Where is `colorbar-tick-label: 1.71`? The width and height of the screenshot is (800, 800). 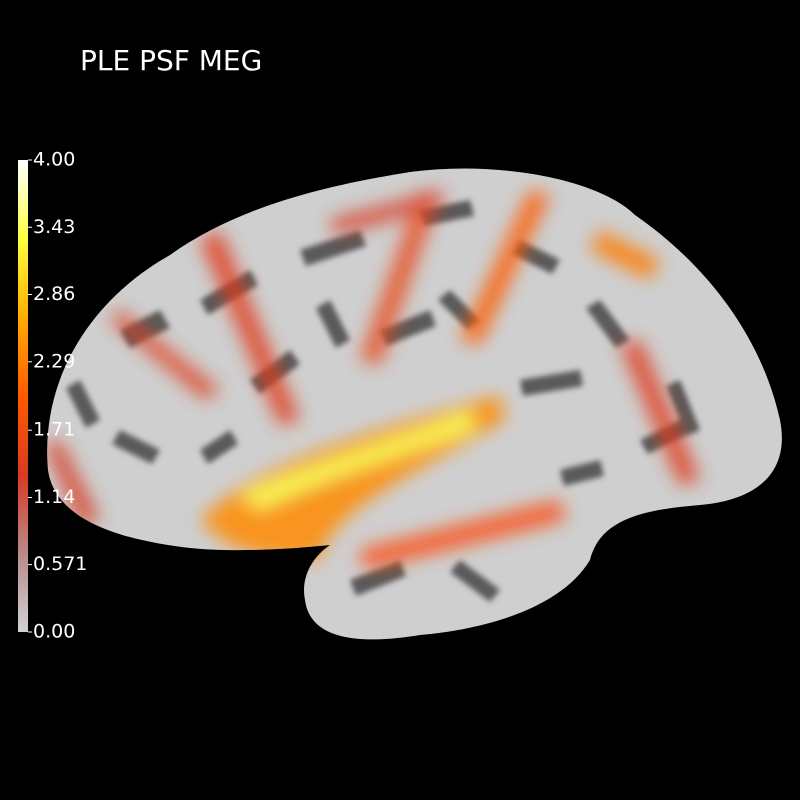 colorbar-tick-label: 1.71 is located at coordinates (54, 430).